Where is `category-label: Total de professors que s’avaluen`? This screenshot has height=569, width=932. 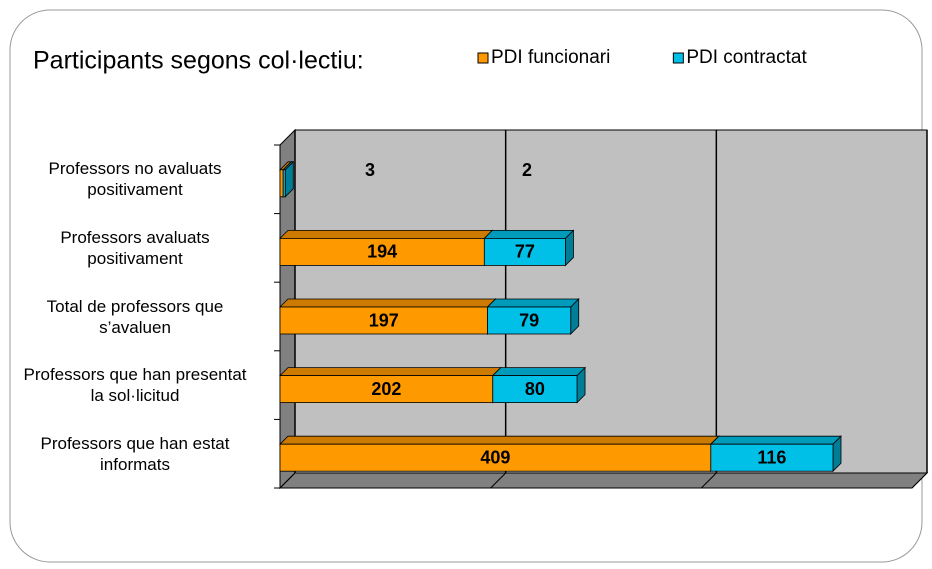 category-label: Total de professors que s’avaluen is located at coordinates (135, 316).